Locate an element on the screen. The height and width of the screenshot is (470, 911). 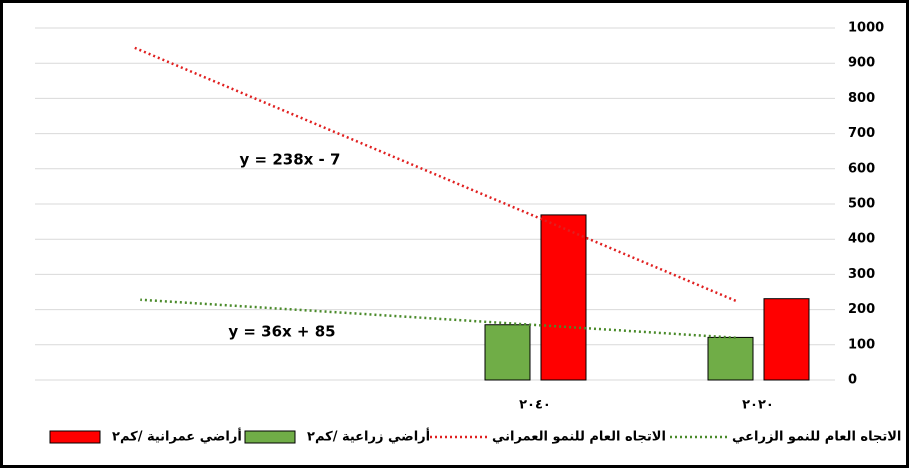
y-tick-label: 900 is located at coordinates (861, 63).